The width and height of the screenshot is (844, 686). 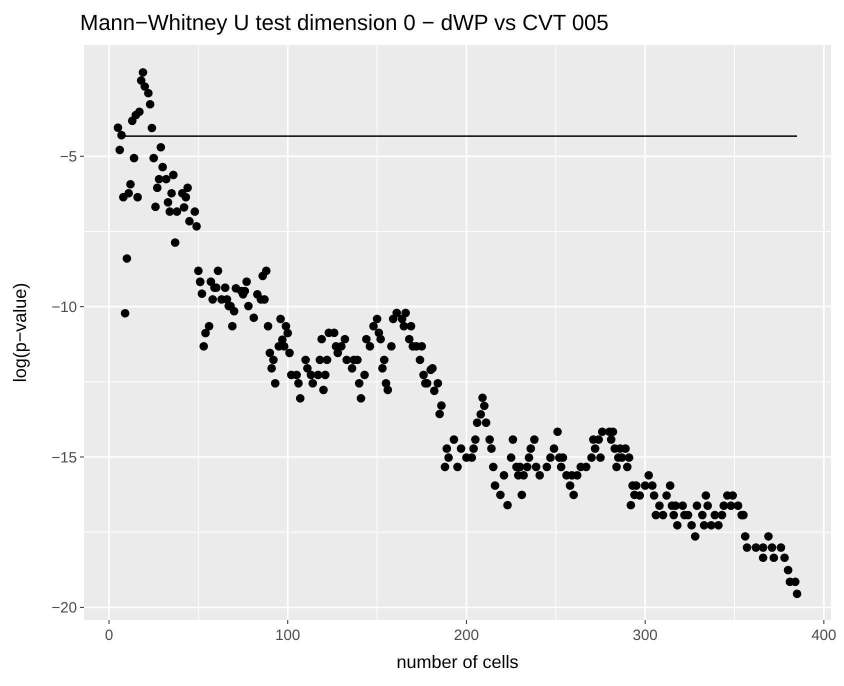 I want to click on x-tick-label: 300, so click(x=645, y=635).